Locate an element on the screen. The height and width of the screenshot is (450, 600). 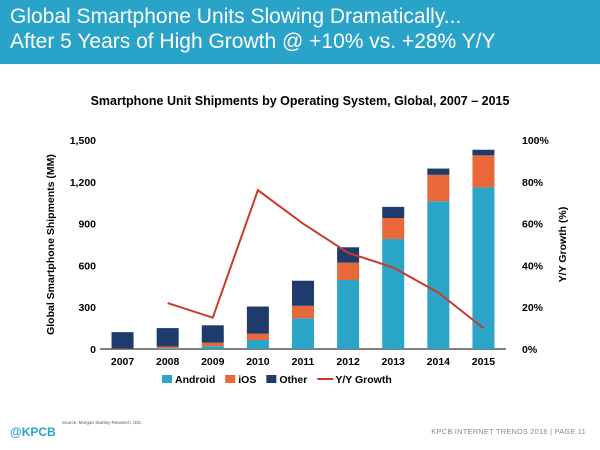
x-tick-label: 2010 is located at coordinates (258, 362).